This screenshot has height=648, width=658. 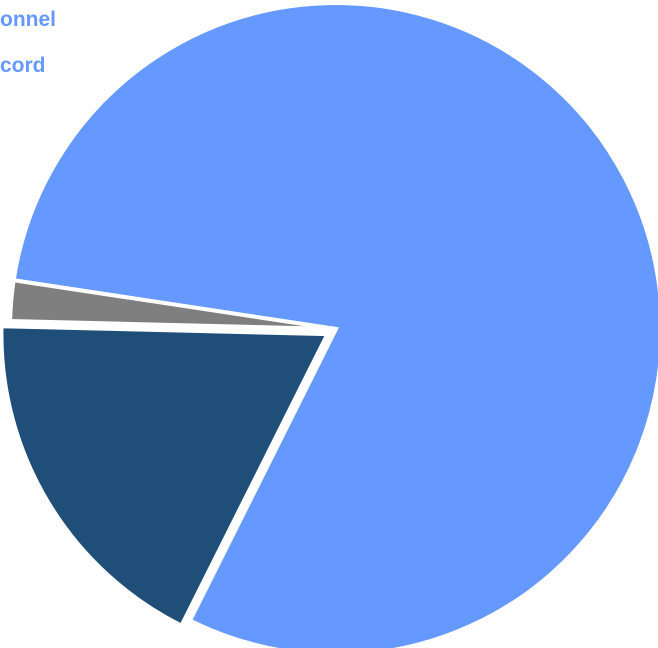 What do you see at coordinates (23, 65) in the screenshot?
I see `chart-label-line-2: cord` at bounding box center [23, 65].